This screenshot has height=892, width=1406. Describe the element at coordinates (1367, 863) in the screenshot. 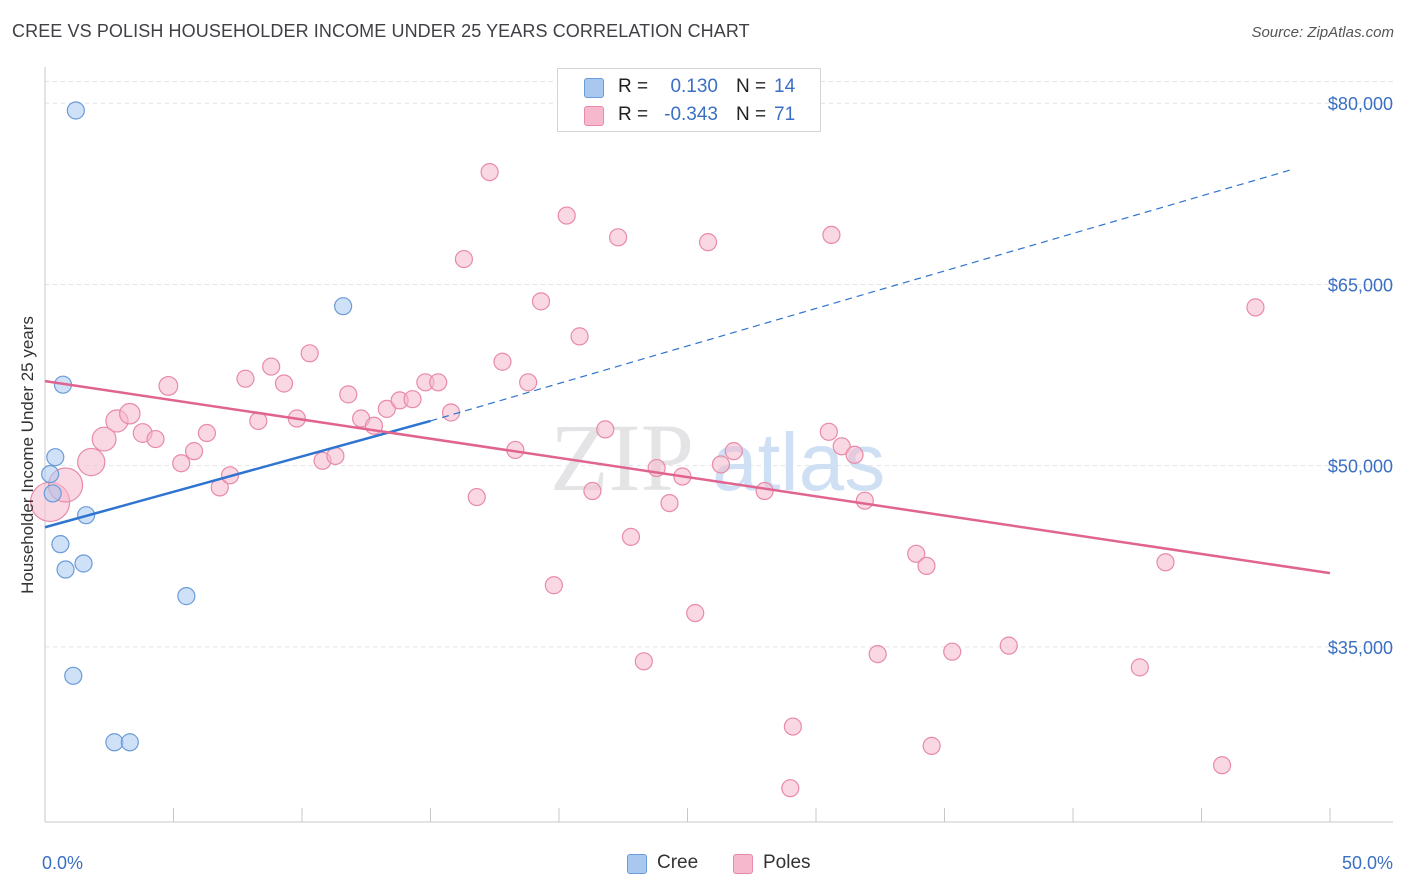

I see `x-tick-label-max: 50.0%` at that location.